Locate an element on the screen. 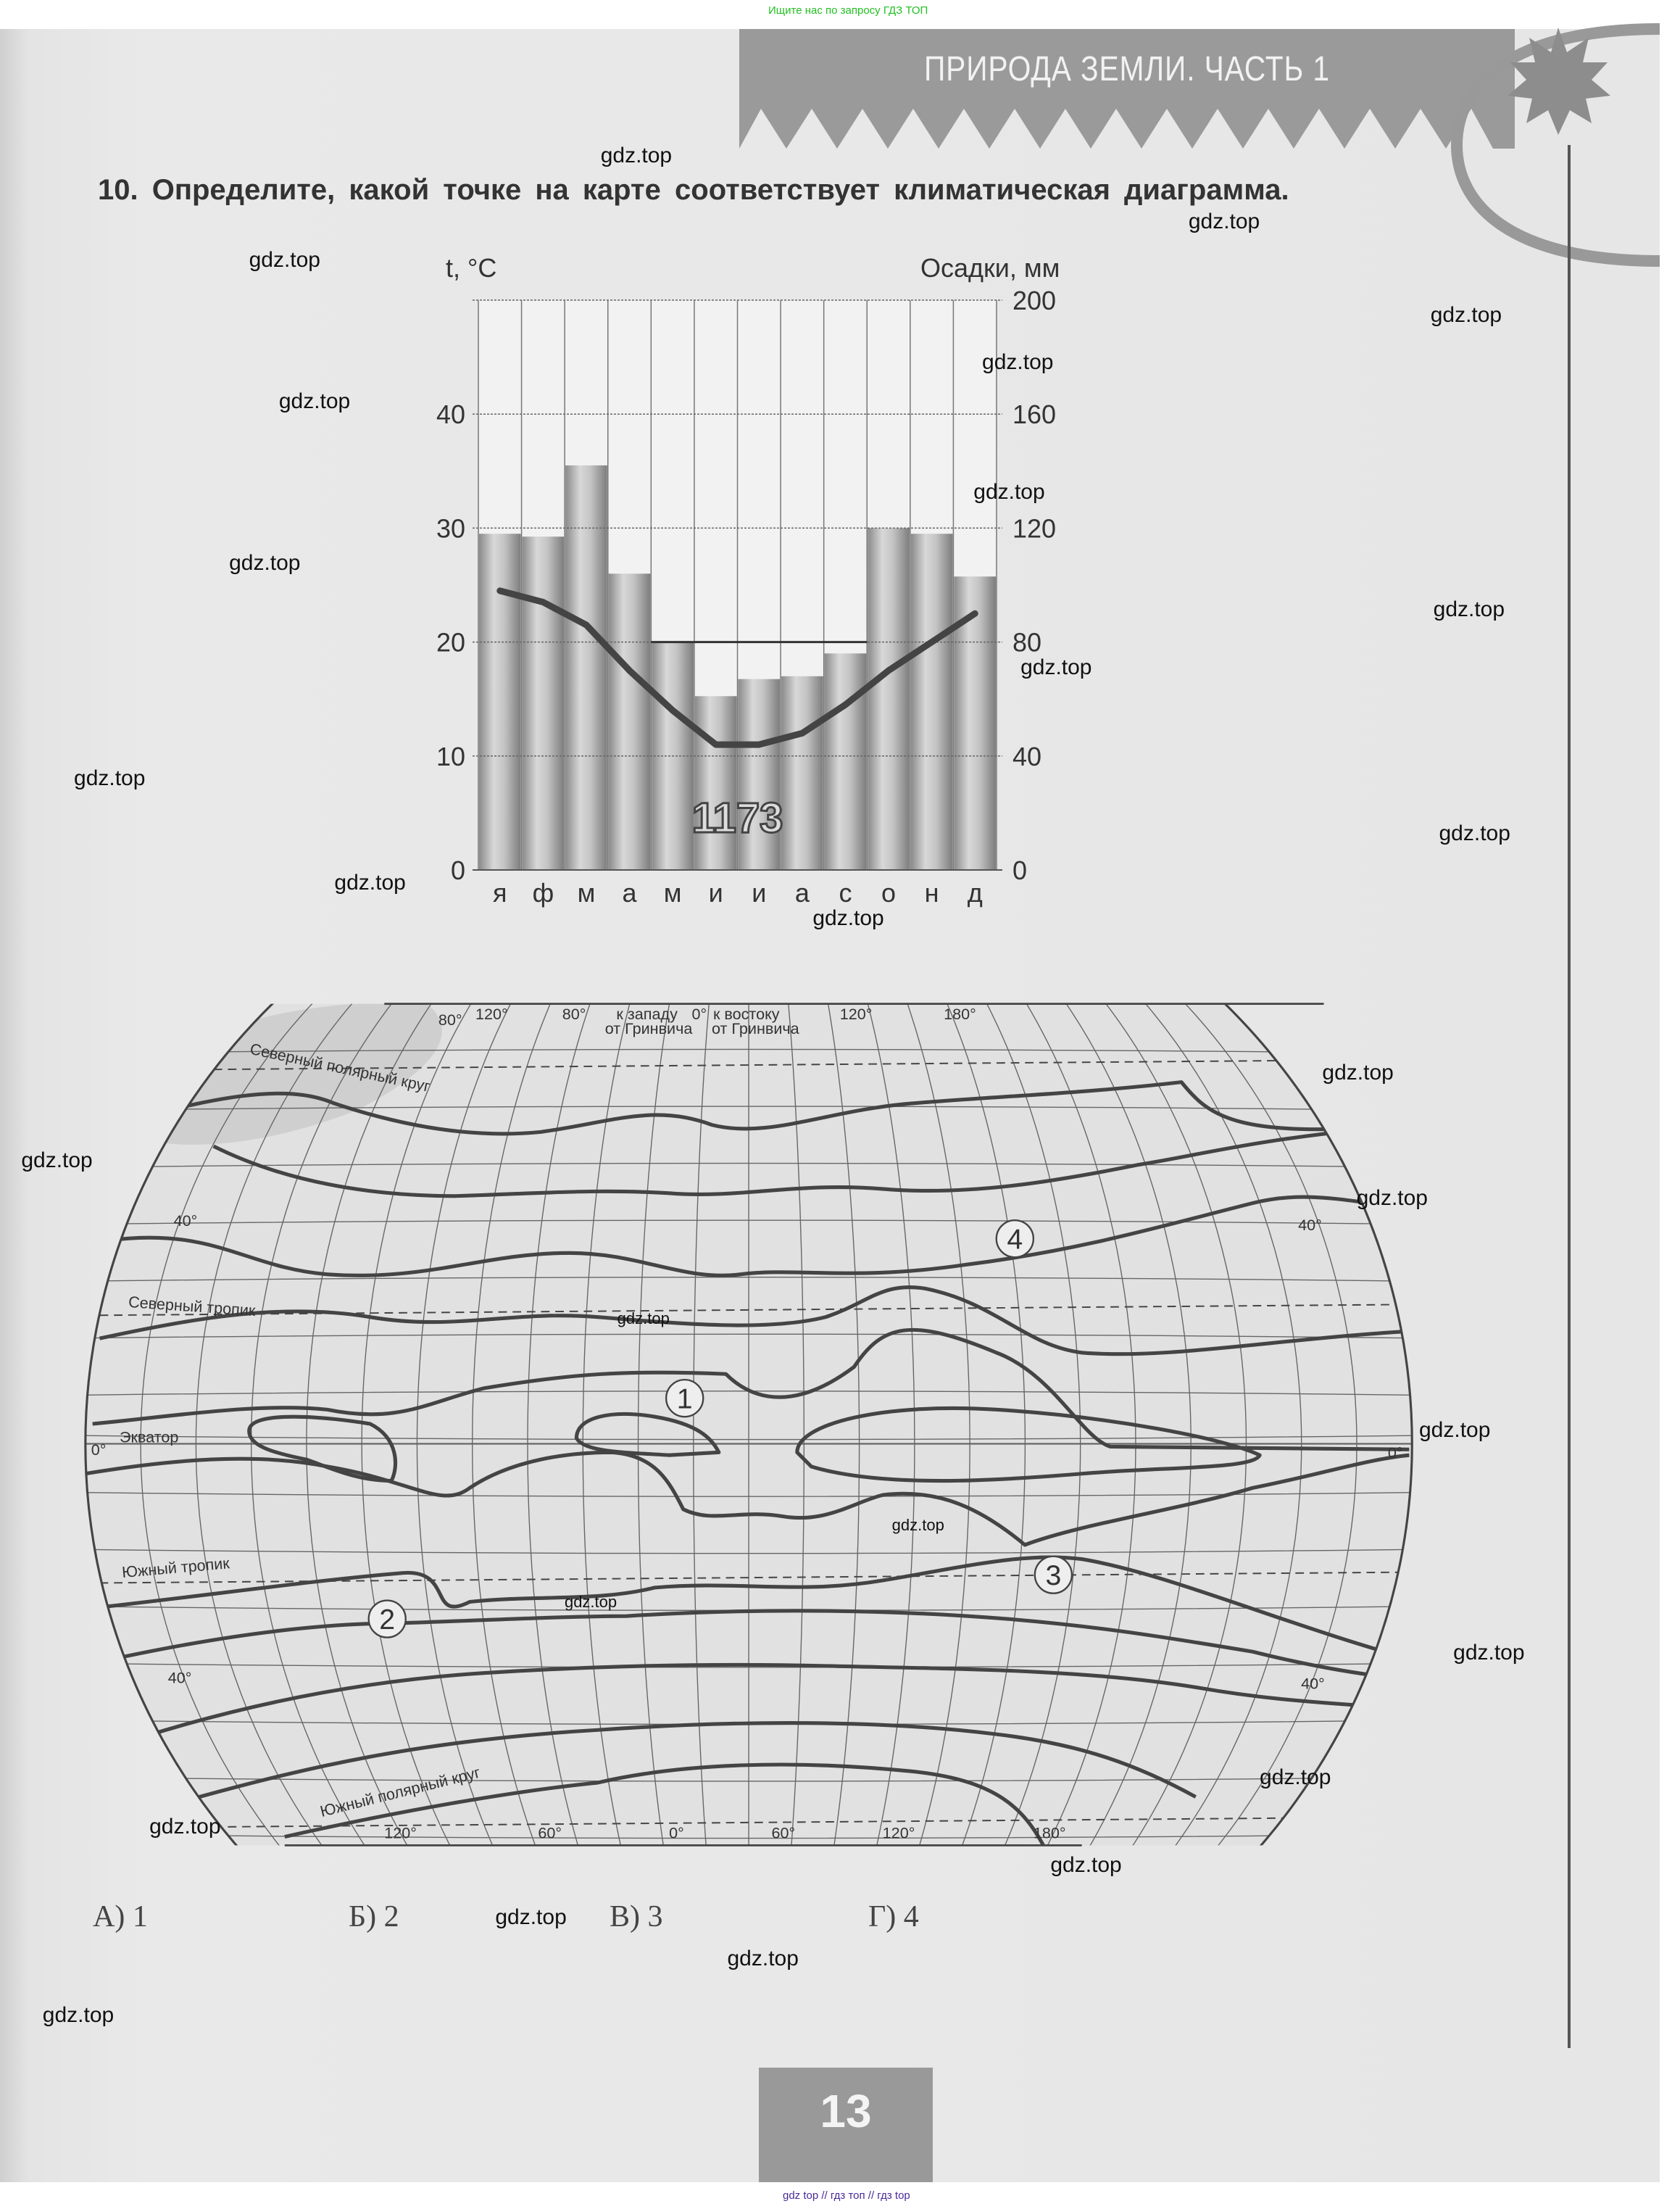 The image size is (1680, 2209). label-0-right: 0° is located at coordinates (1395, 1452).